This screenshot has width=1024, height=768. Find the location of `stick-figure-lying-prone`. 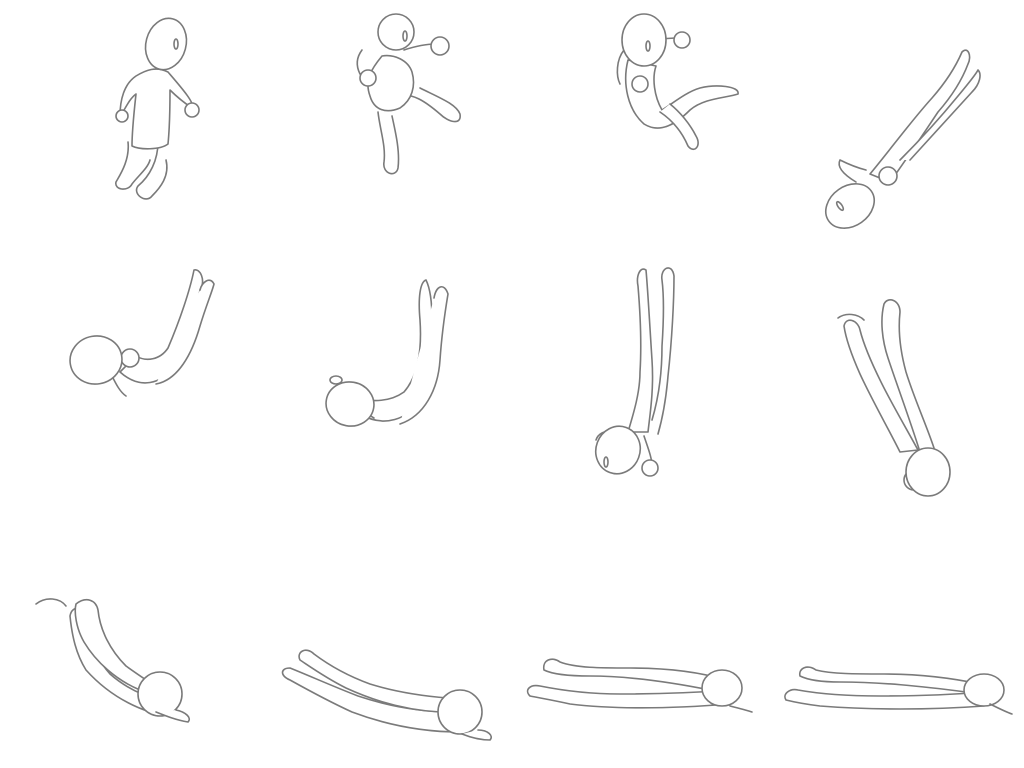

stick-figure-lying-prone is located at coordinates (639, 685).